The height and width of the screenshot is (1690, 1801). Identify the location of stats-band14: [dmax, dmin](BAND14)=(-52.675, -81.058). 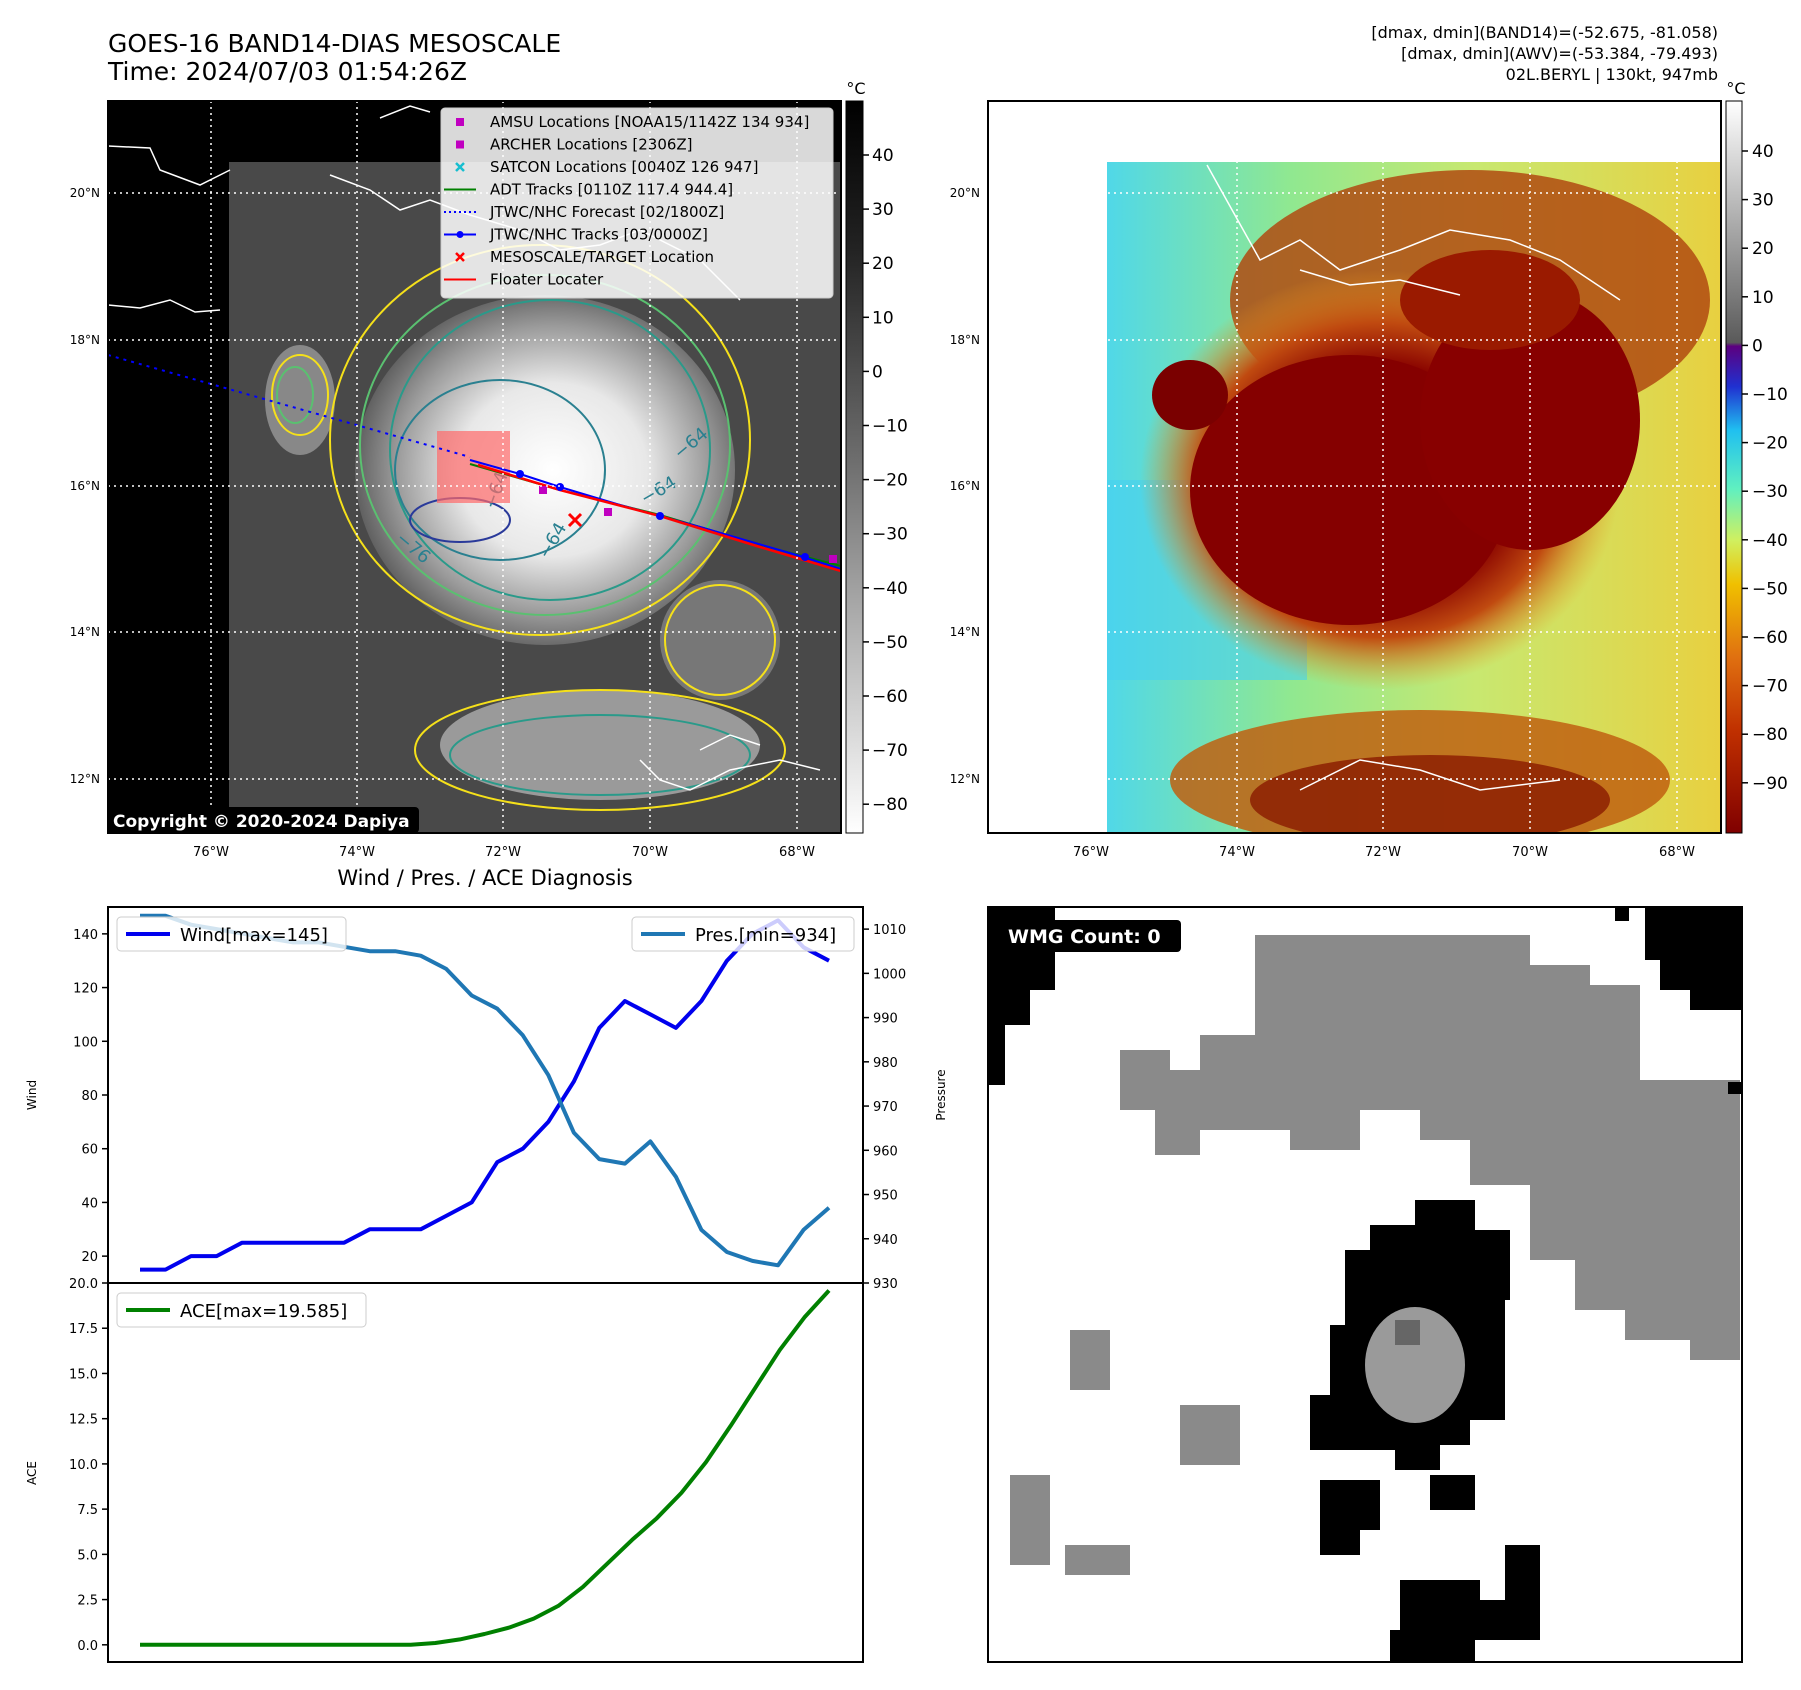
(1544, 32).